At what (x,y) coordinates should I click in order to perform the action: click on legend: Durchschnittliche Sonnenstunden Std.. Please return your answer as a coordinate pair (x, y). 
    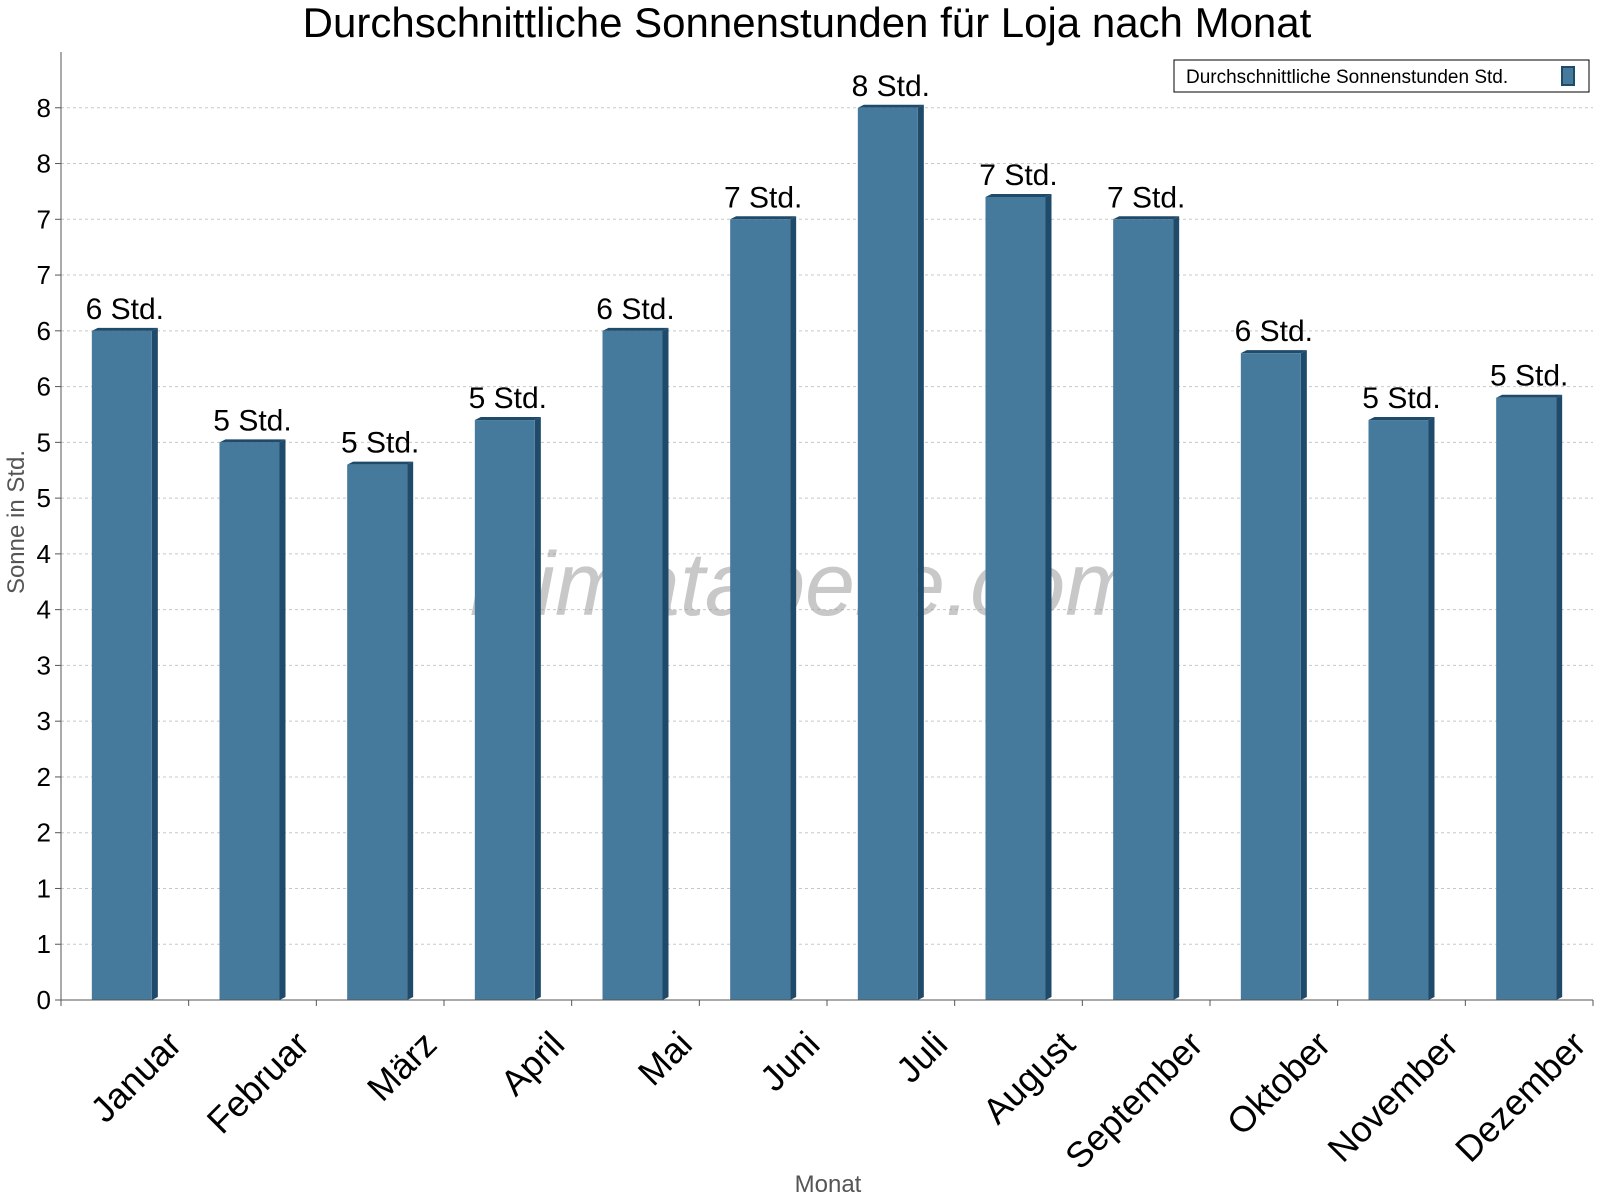
    Looking at the image, I should click on (1381, 76).